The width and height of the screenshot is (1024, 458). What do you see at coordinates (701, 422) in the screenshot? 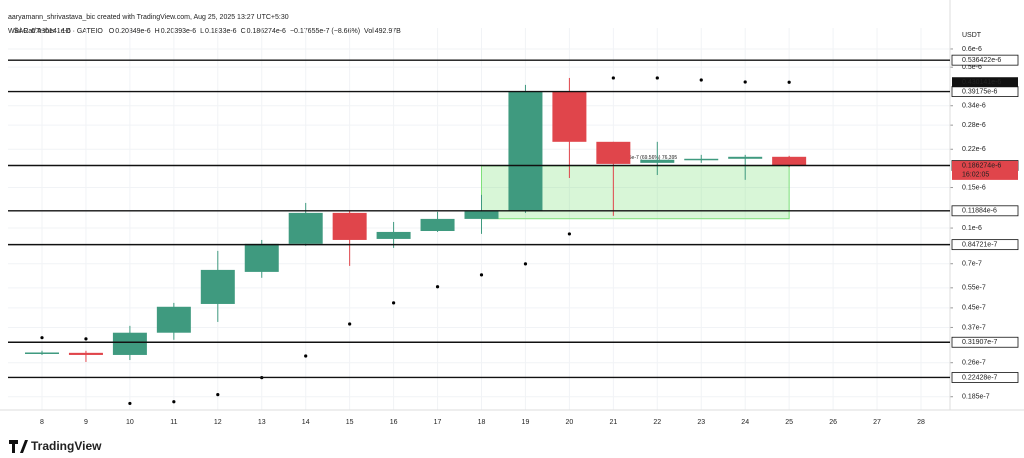
I see `x-tick-label: 23` at bounding box center [701, 422].